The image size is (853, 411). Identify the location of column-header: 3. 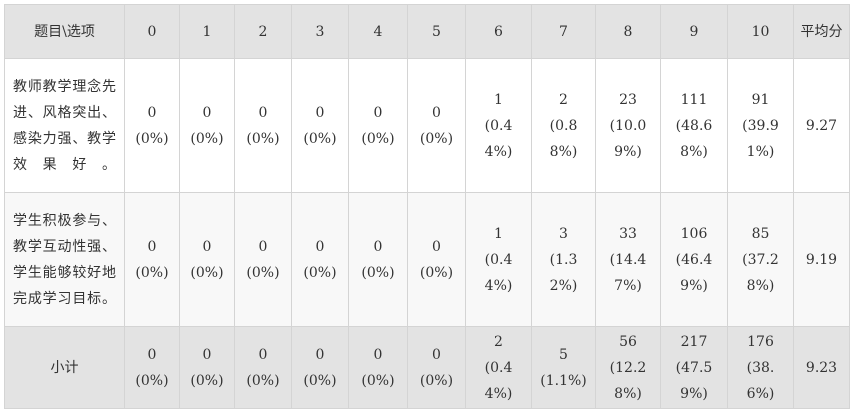
(320, 31).